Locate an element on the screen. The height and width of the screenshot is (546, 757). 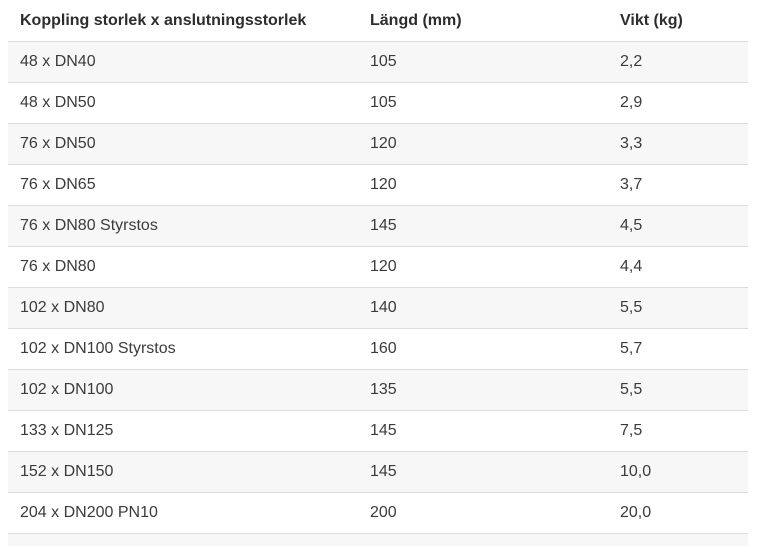
cell-coupling-size: 76 x DN80 is located at coordinates (183, 267).